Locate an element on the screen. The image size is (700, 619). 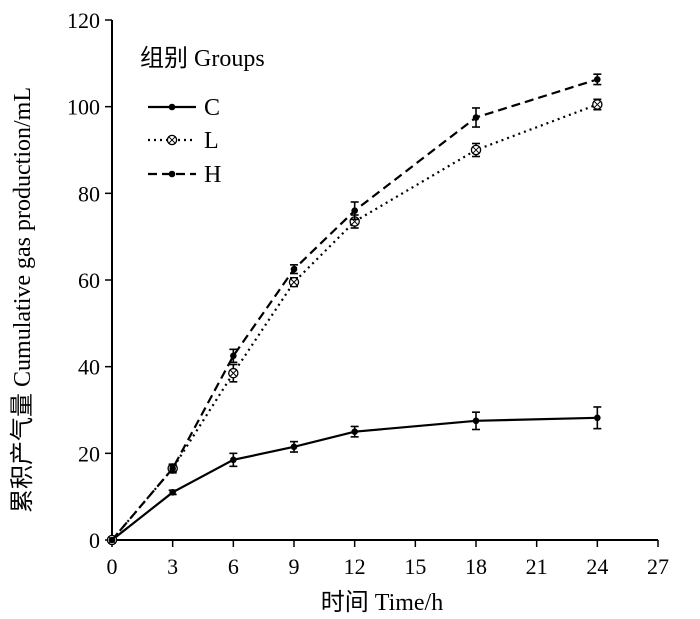
x-tick-label: 21 is located at coordinates (537, 566).